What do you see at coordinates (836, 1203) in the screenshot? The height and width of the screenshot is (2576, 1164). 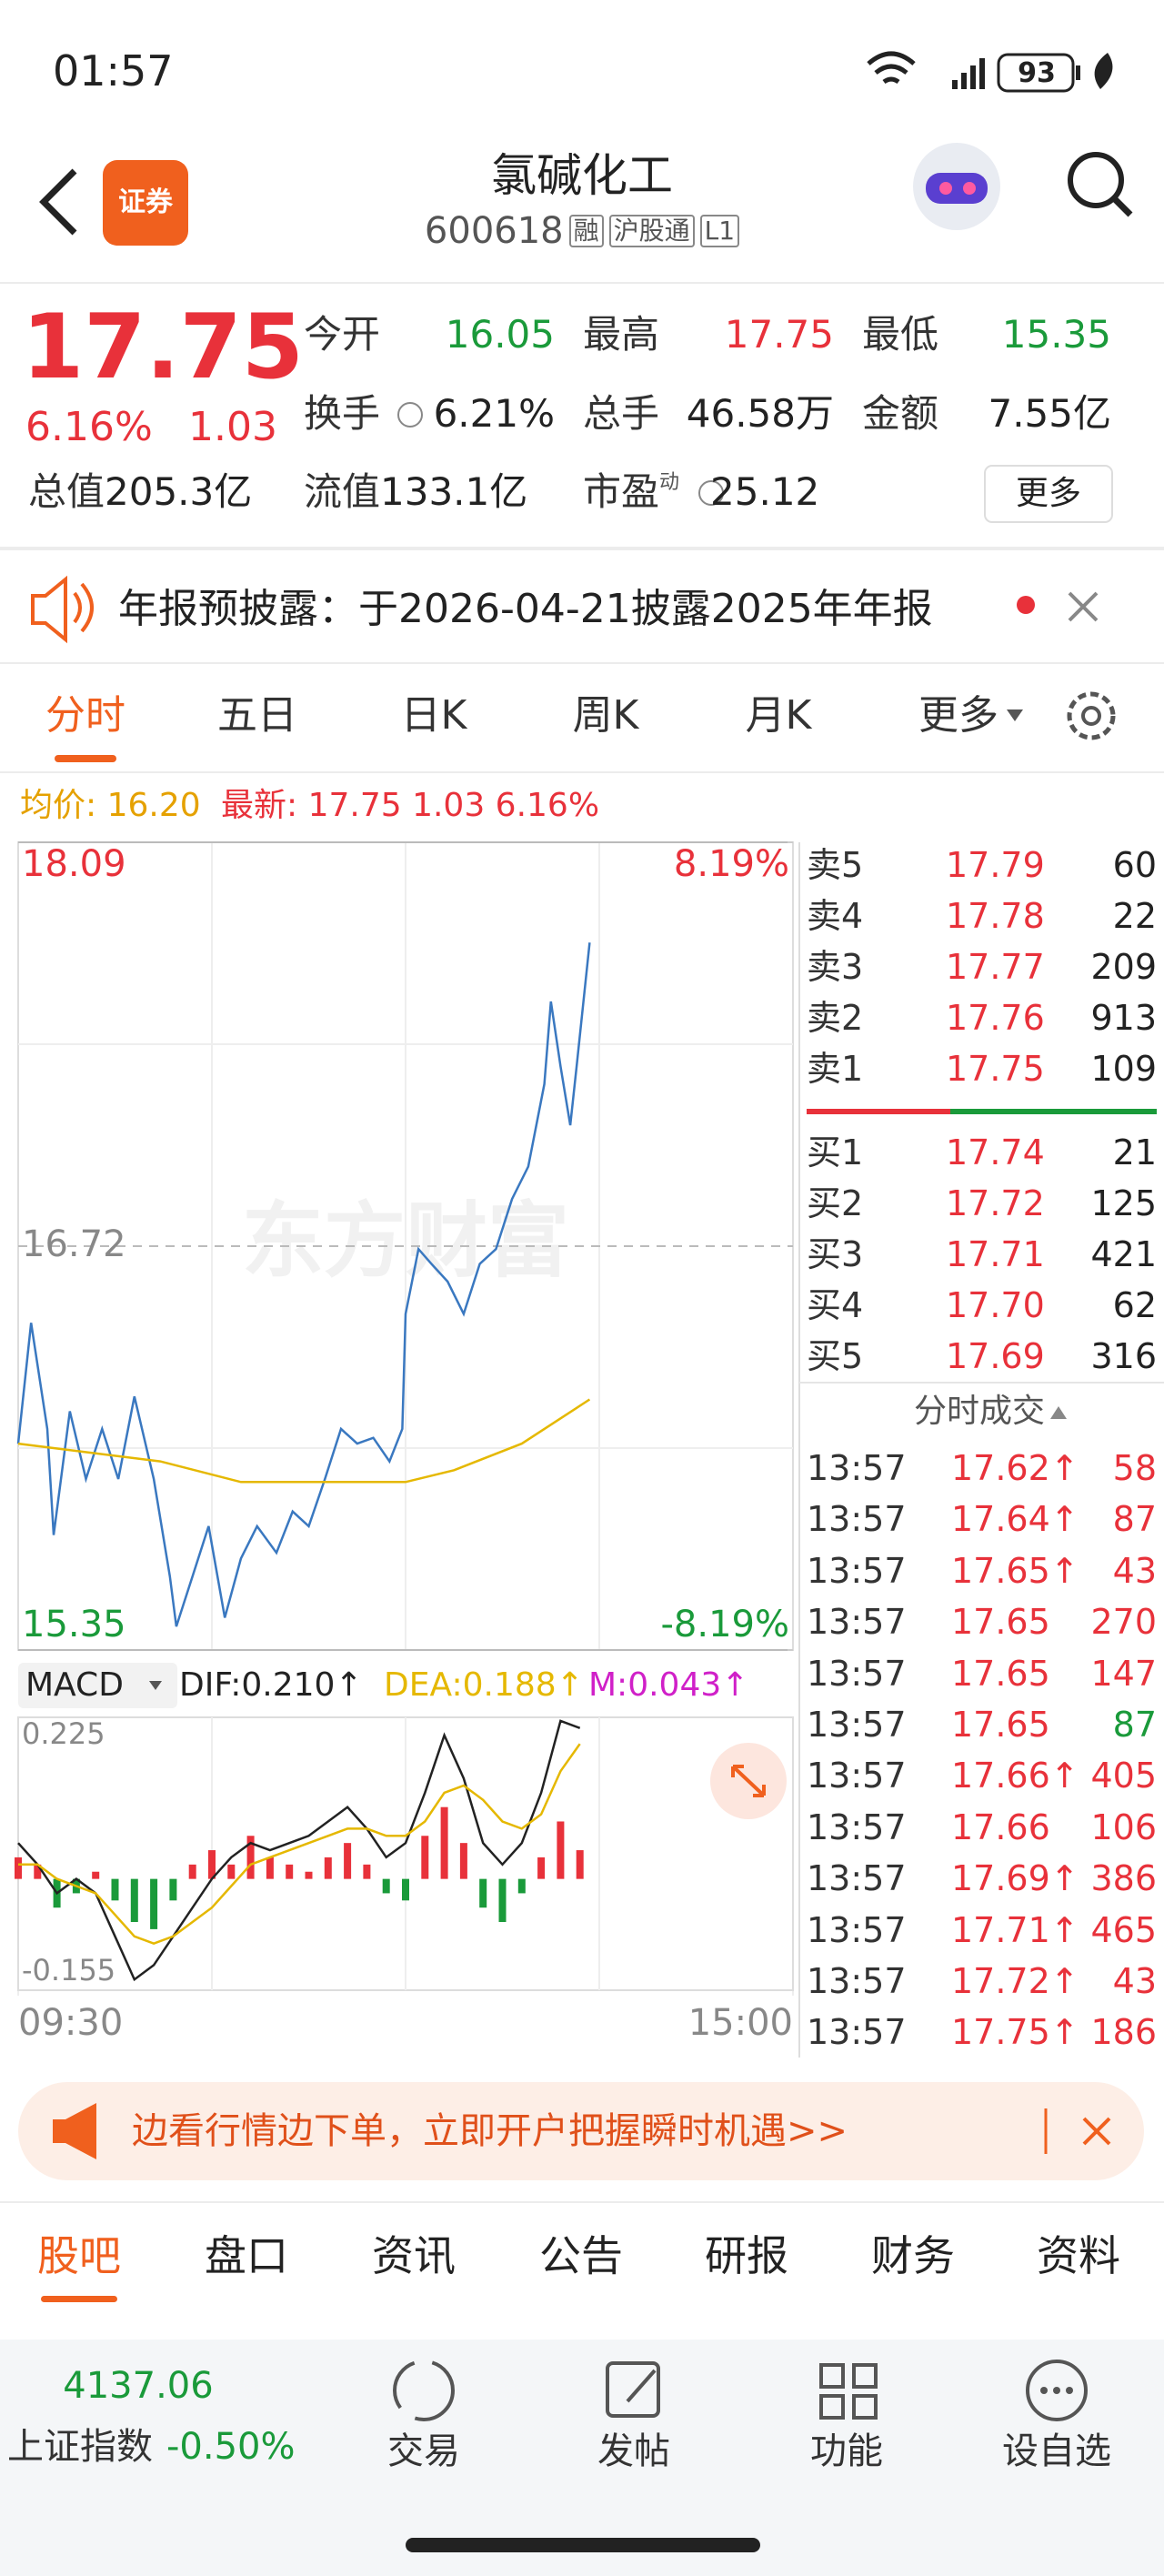 I see `book-label: 买2` at bounding box center [836, 1203].